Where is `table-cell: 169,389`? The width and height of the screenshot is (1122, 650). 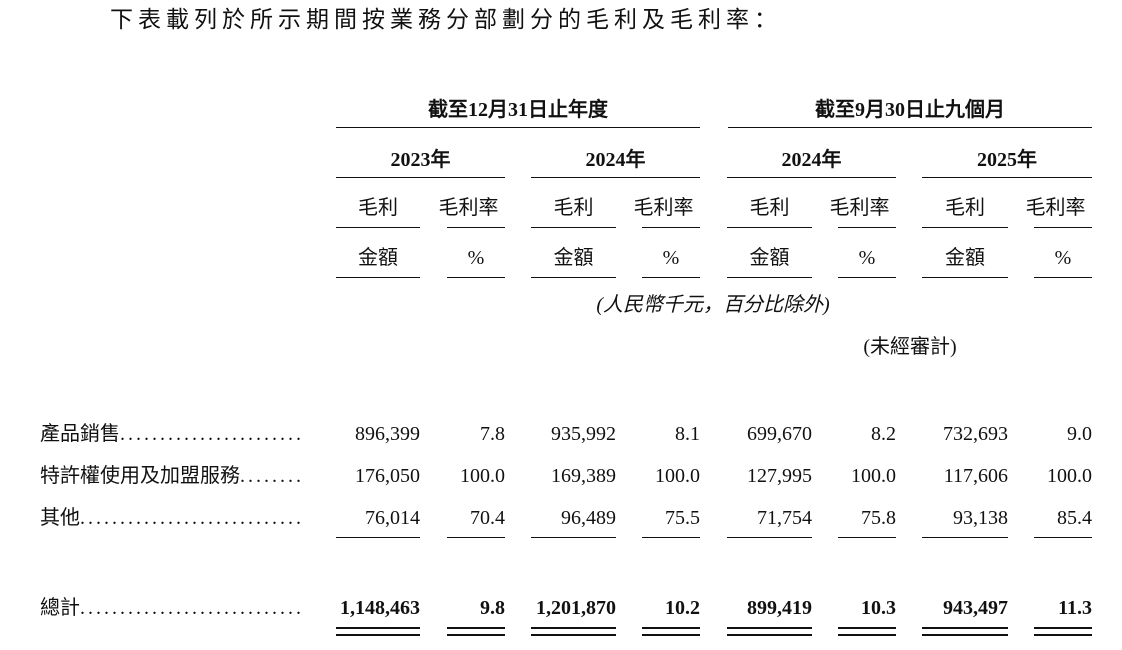
table-cell: 169,389 is located at coordinates (583, 476).